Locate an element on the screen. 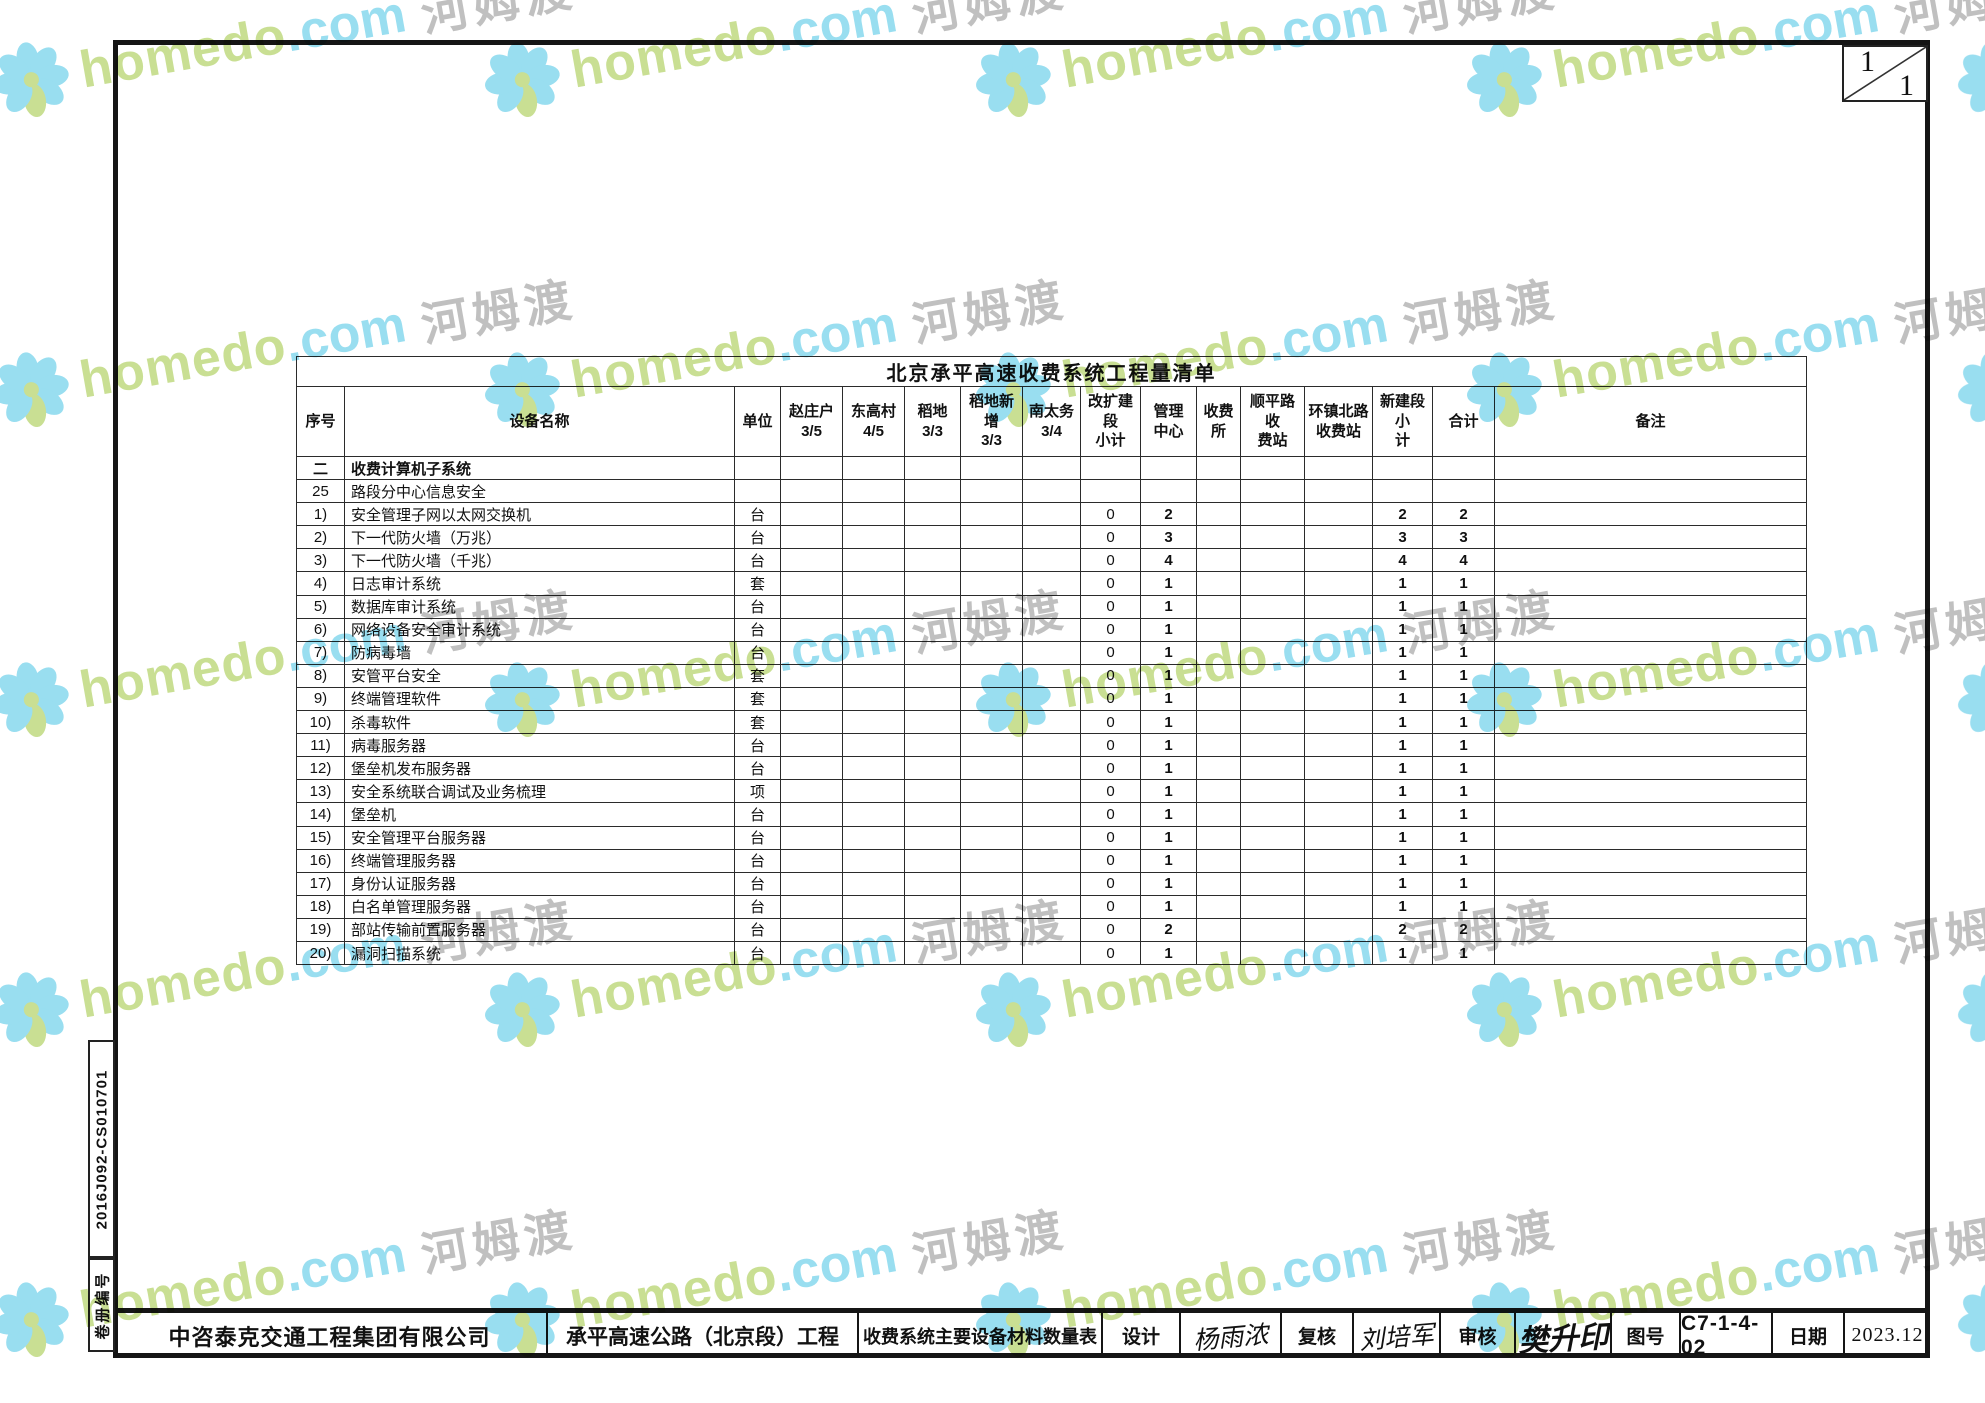 This screenshot has height=1403, width=1985. table-cell: 身份认证服务器 is located at coordinates (539, 883).